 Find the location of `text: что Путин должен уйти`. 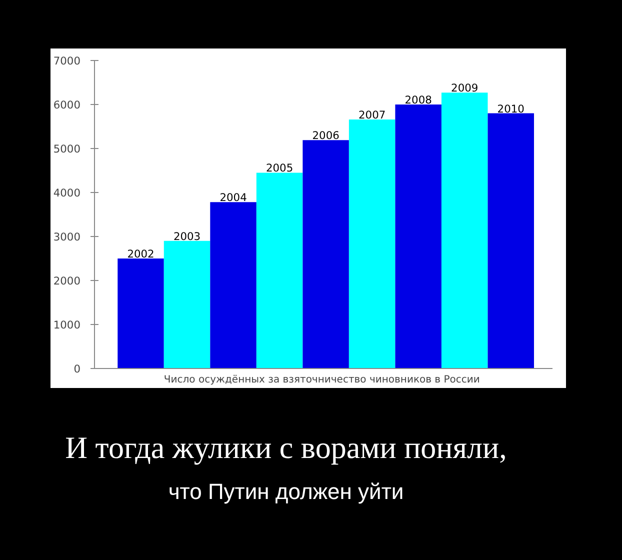

text: что Путин должен уйти is located at coordinates (286, 492).